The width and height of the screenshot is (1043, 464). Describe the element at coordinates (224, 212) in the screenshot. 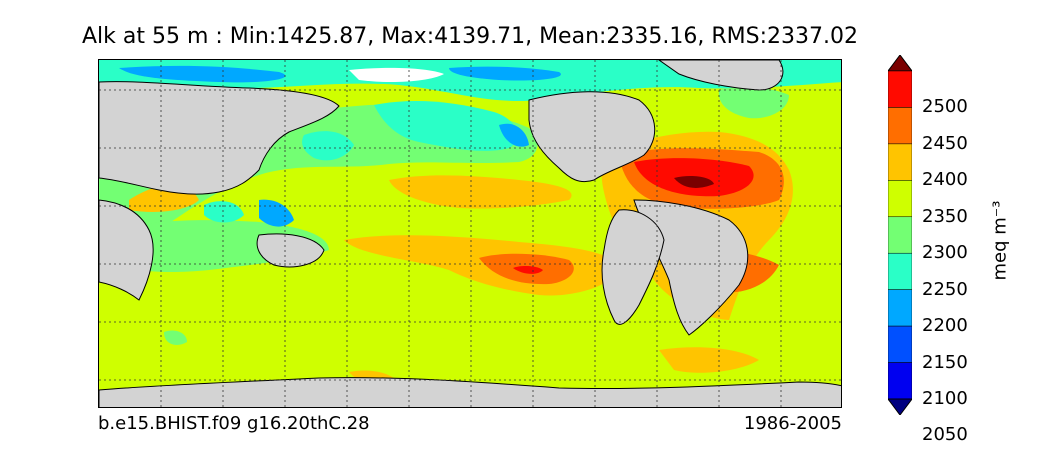

I see `bay-bengal-cyan` at that location.